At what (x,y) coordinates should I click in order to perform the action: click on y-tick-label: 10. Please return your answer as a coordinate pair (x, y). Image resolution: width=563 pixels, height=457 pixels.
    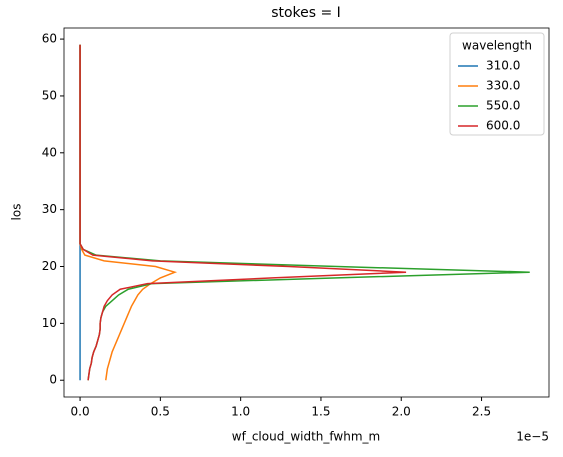
    Looking at the image, I should click on (49, 323).